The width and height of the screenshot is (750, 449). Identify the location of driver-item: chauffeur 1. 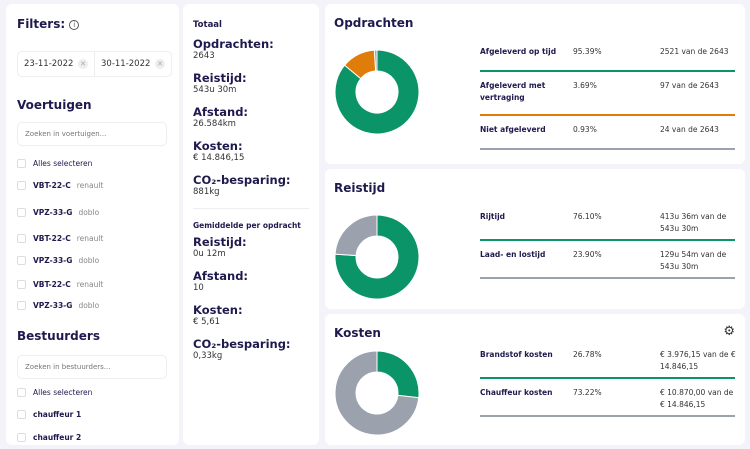
(52, 414).